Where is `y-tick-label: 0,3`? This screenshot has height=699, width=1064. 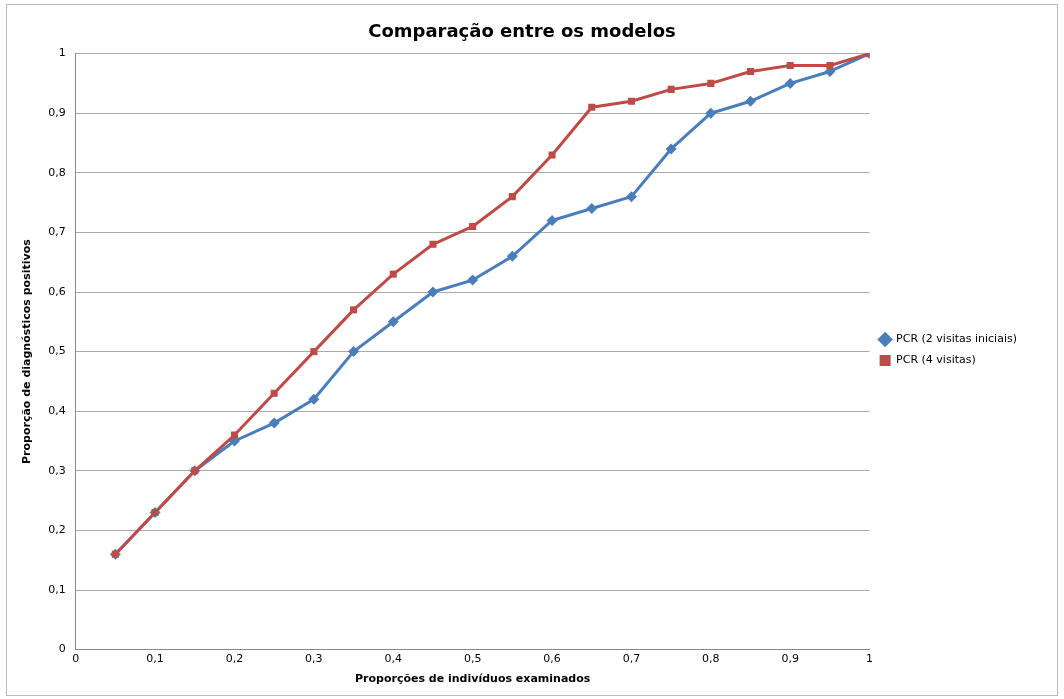 y-tick-label: 0,3 is located at coordinates (57, 470).